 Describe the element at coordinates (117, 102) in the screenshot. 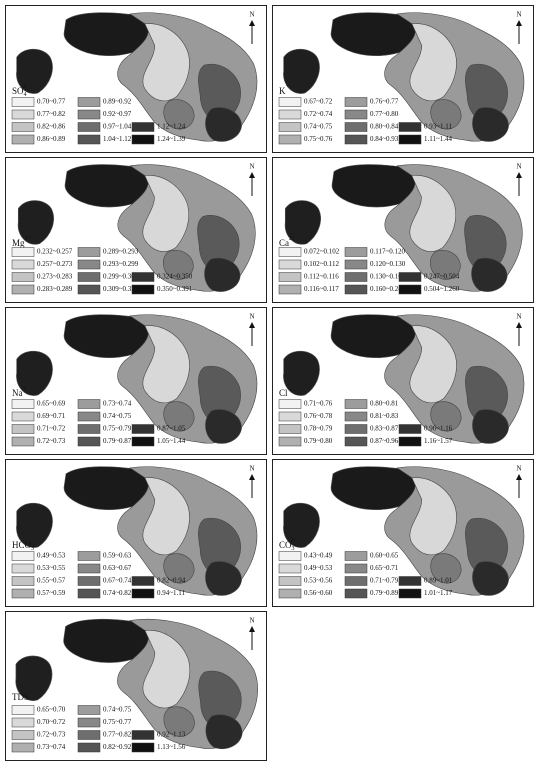

I see `legend-label: 0.89~0.92` at that location.